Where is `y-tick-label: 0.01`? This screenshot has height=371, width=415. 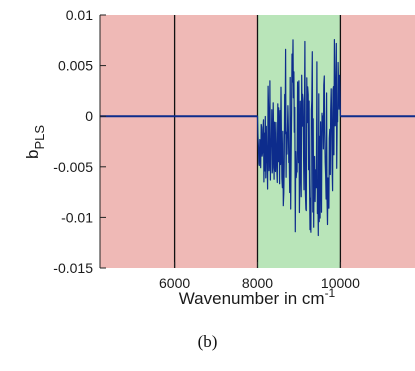
y-tick-label: 0.01 is located at coordinates (79, 15).